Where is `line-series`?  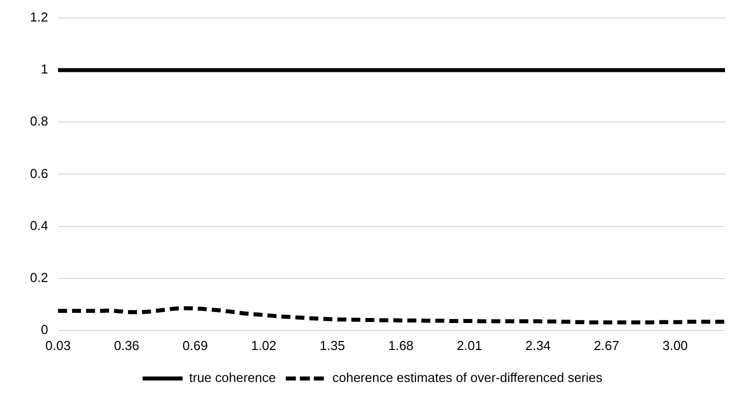
line-series is located at coordinates (391, 315).